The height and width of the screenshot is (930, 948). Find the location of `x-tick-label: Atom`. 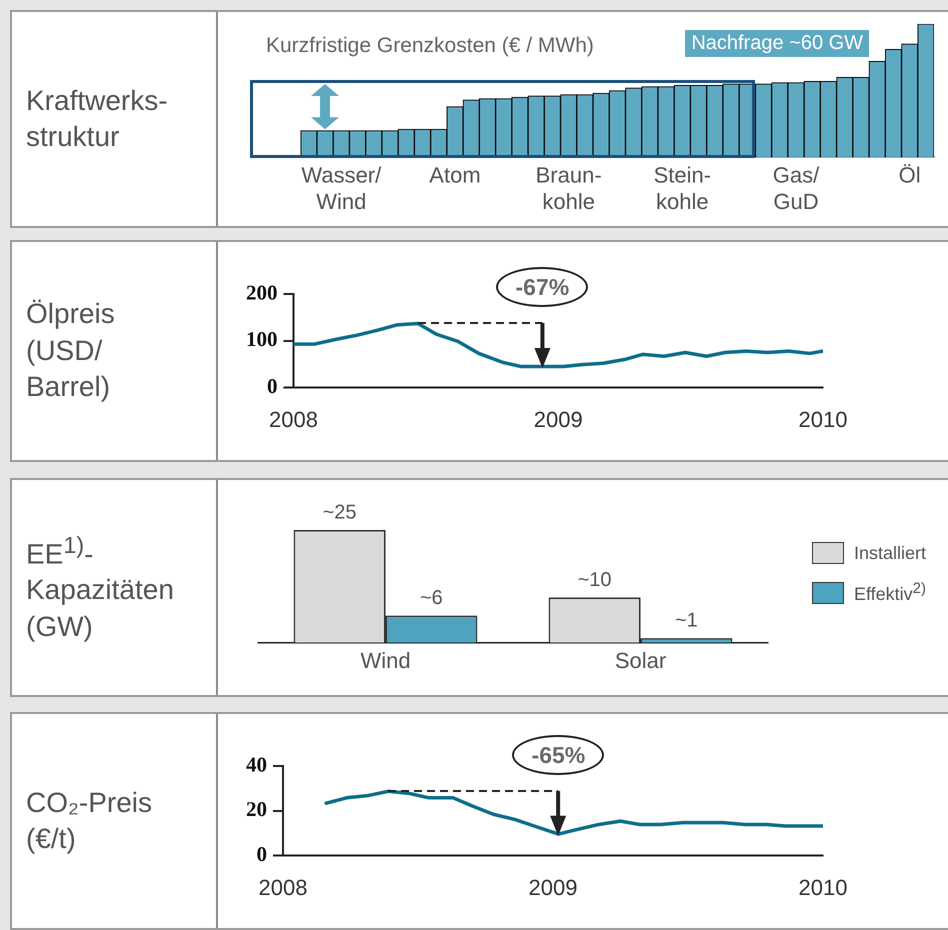

x-tick-label: Atom is located at coordinates (455, 175).